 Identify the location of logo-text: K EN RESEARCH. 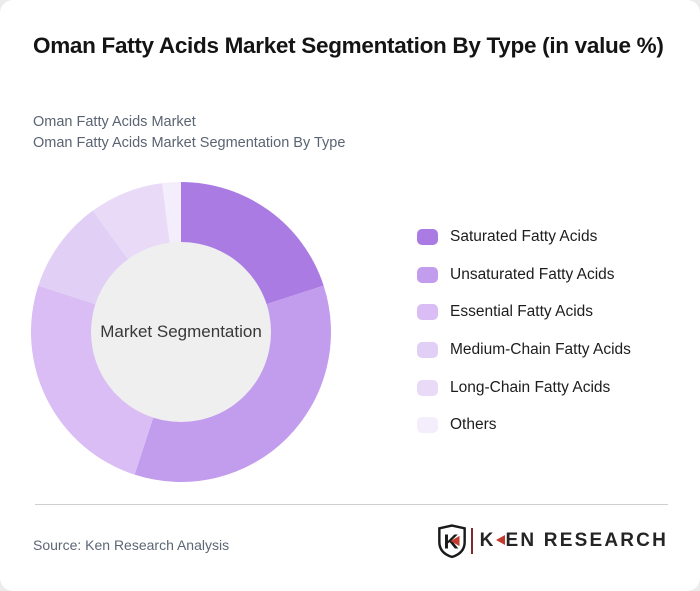
(574, 541).